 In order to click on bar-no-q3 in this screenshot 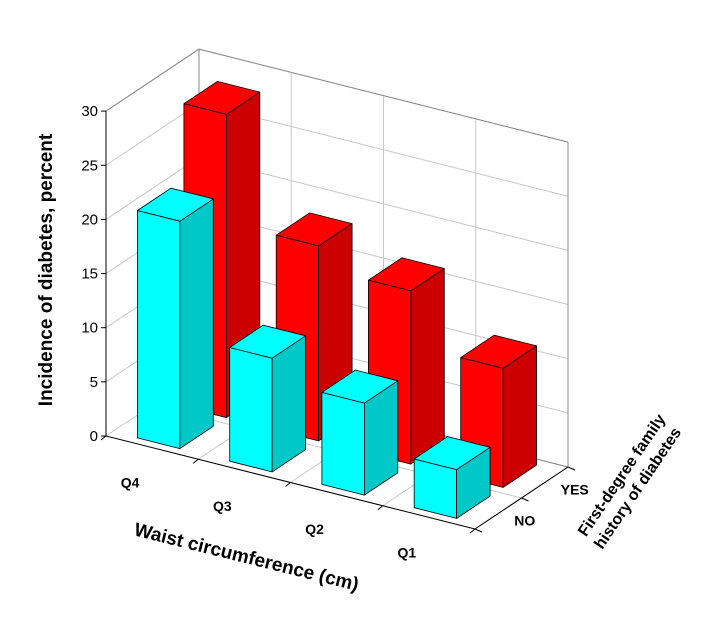, I will do `click(268, 398)`.